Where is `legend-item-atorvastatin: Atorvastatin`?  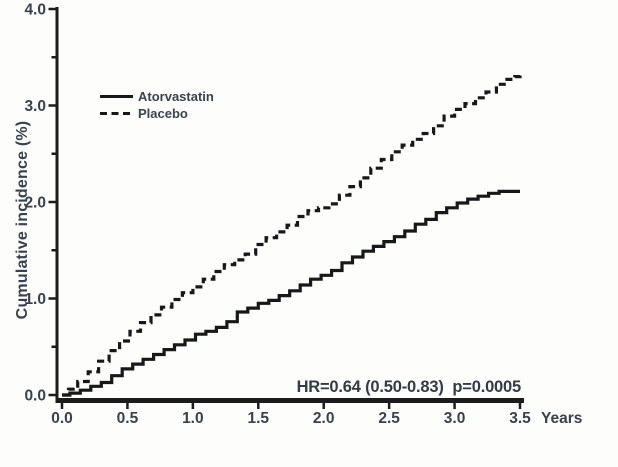
legend-item-atorvastatin: Atorvastatin is located at coordinates (157, 96).